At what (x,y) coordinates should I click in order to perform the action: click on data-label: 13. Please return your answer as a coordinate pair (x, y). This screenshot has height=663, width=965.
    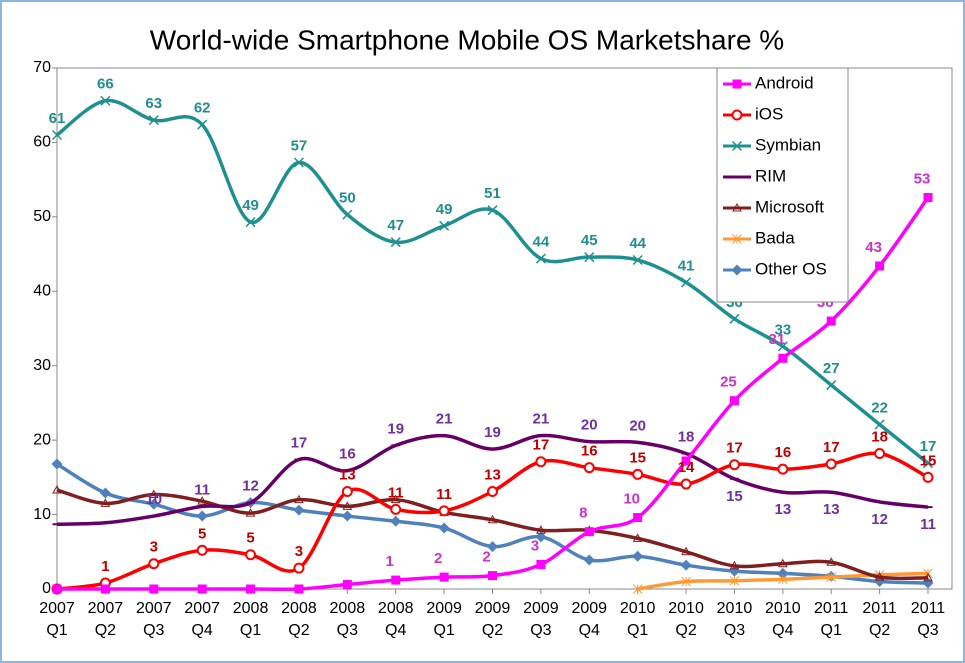
    Looking at the image, I should click on (782, 509).